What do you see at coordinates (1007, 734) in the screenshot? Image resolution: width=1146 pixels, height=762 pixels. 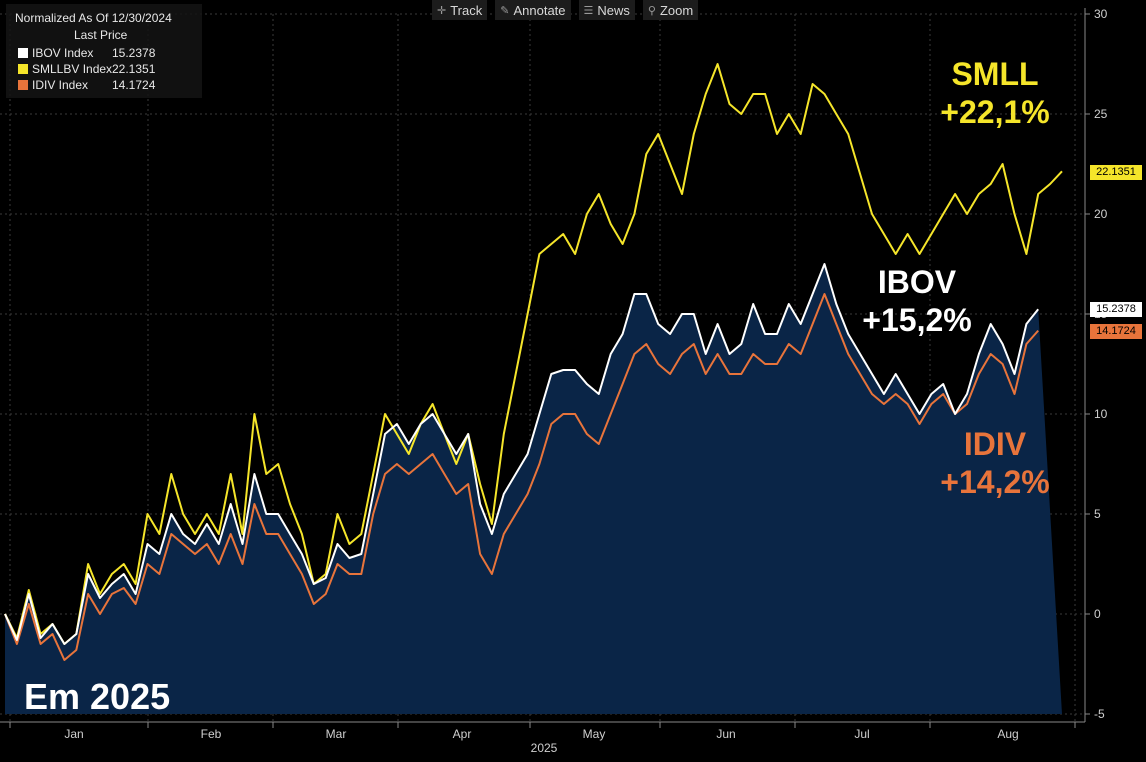 I see `x-tick-label: Aug` at bounding box center [1007, 734].